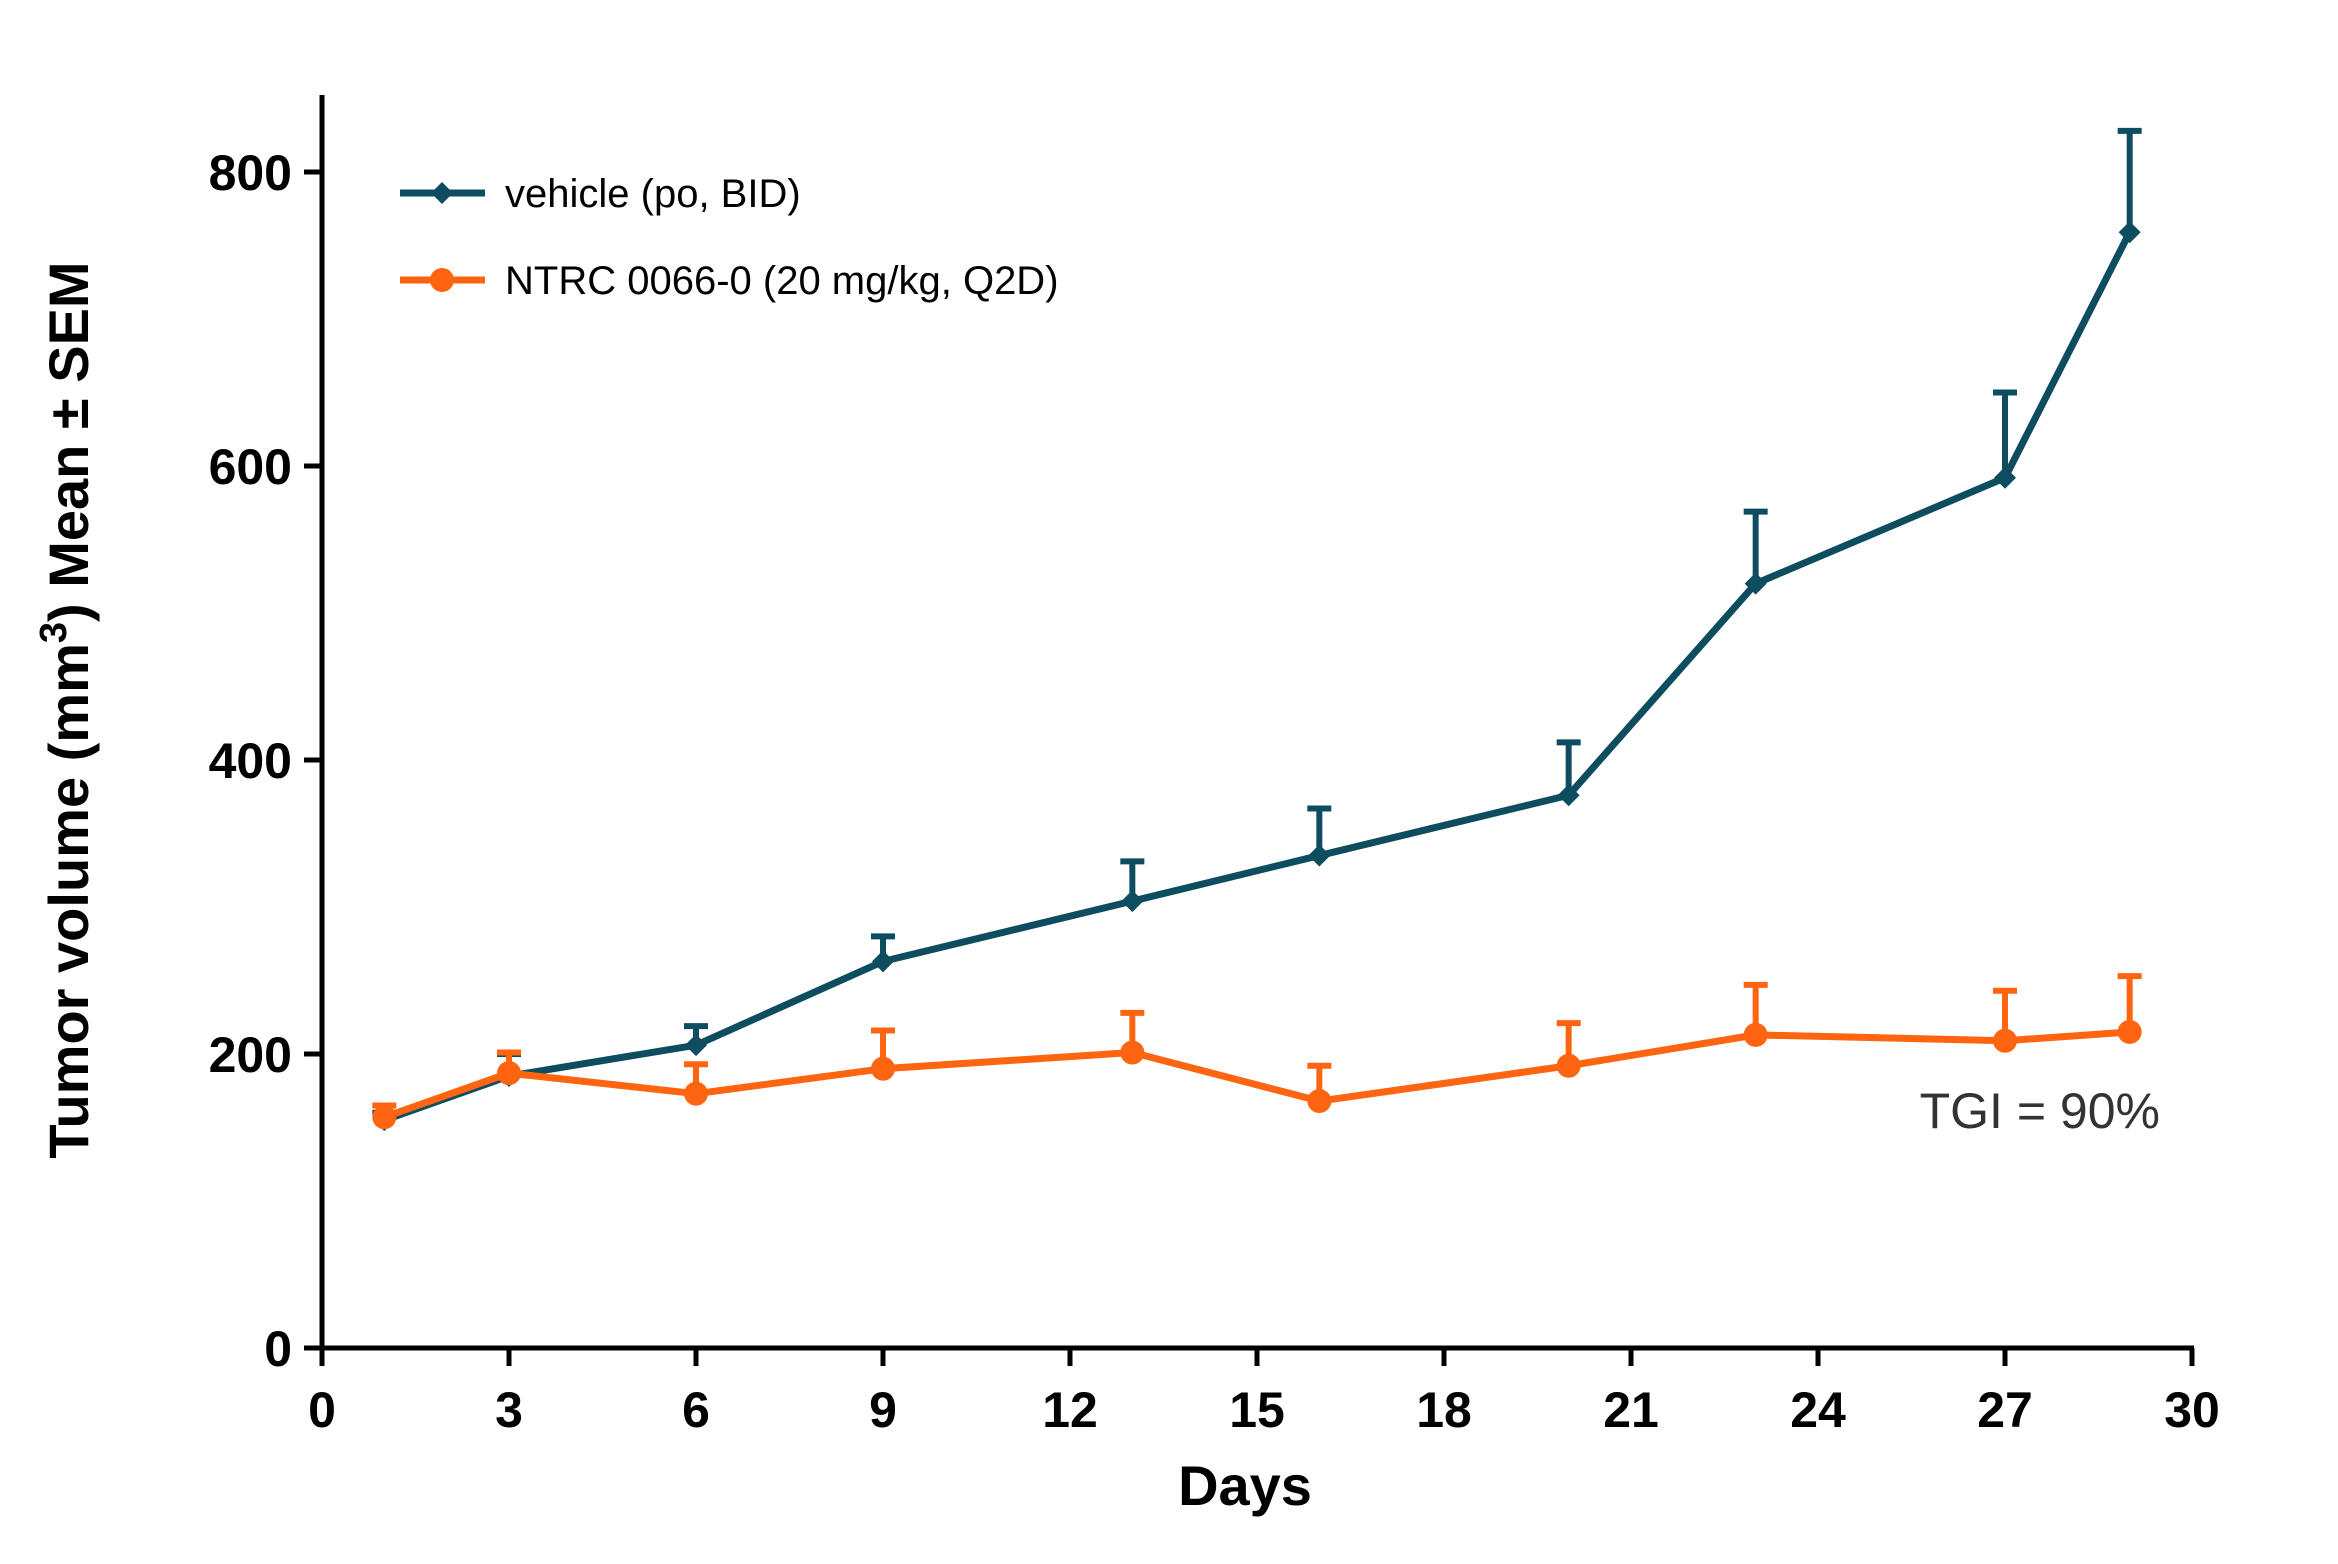  Describe the element at coordinates (250, 173) in the screenshot. I see `y-tick-label: 800` at that location.